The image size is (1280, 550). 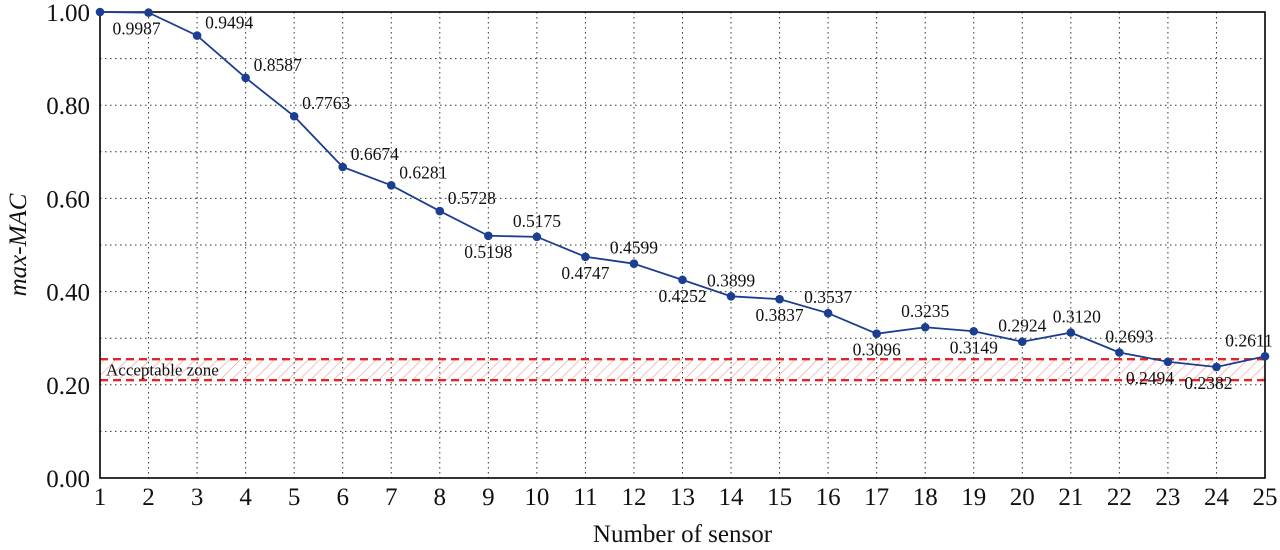 What do you see at coordinates (488, 497) in the screenshot?
I see `x-tick-label: 9` at bounding box center [488, 497].